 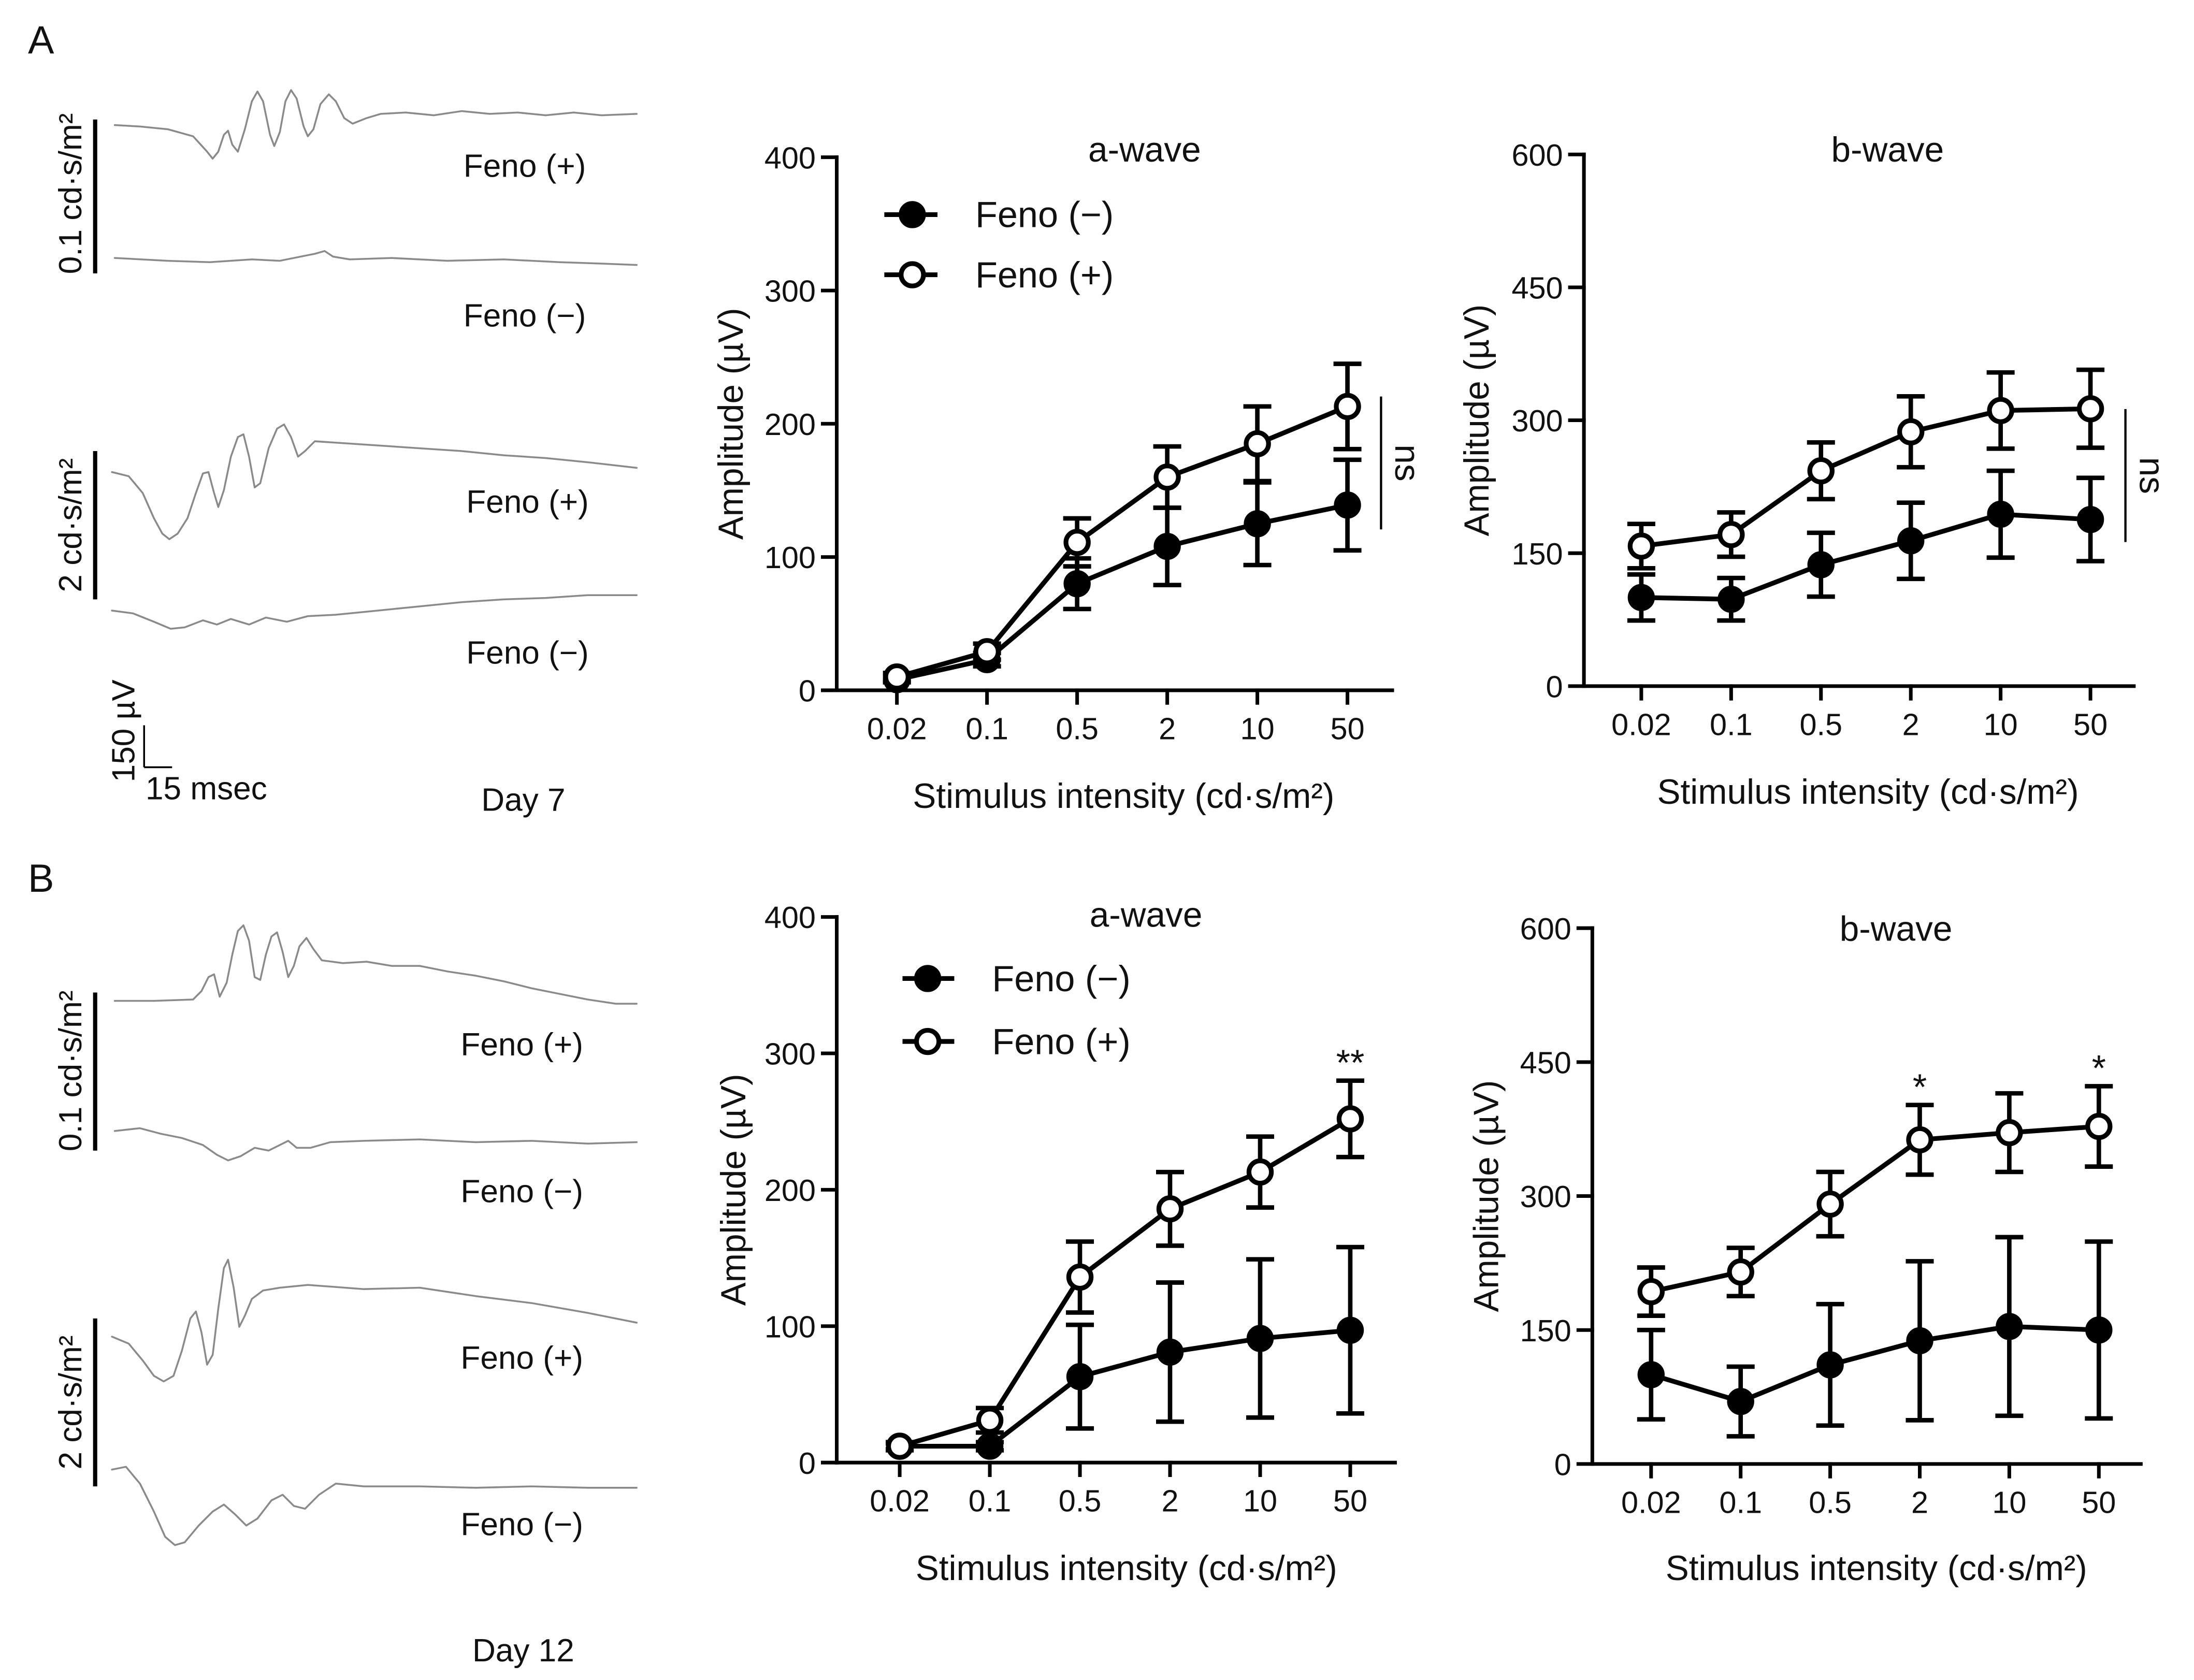 What do you see at coordinates (41, 879) in the screenshot?
I see `panel-label: B` at bounding box center [41, 879].